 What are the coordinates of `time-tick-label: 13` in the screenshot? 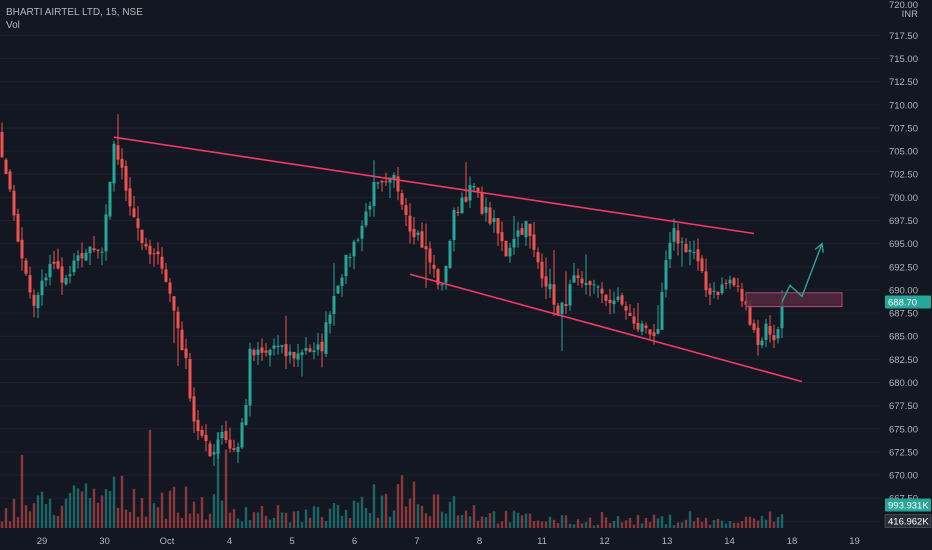 It's located at (667, 541).